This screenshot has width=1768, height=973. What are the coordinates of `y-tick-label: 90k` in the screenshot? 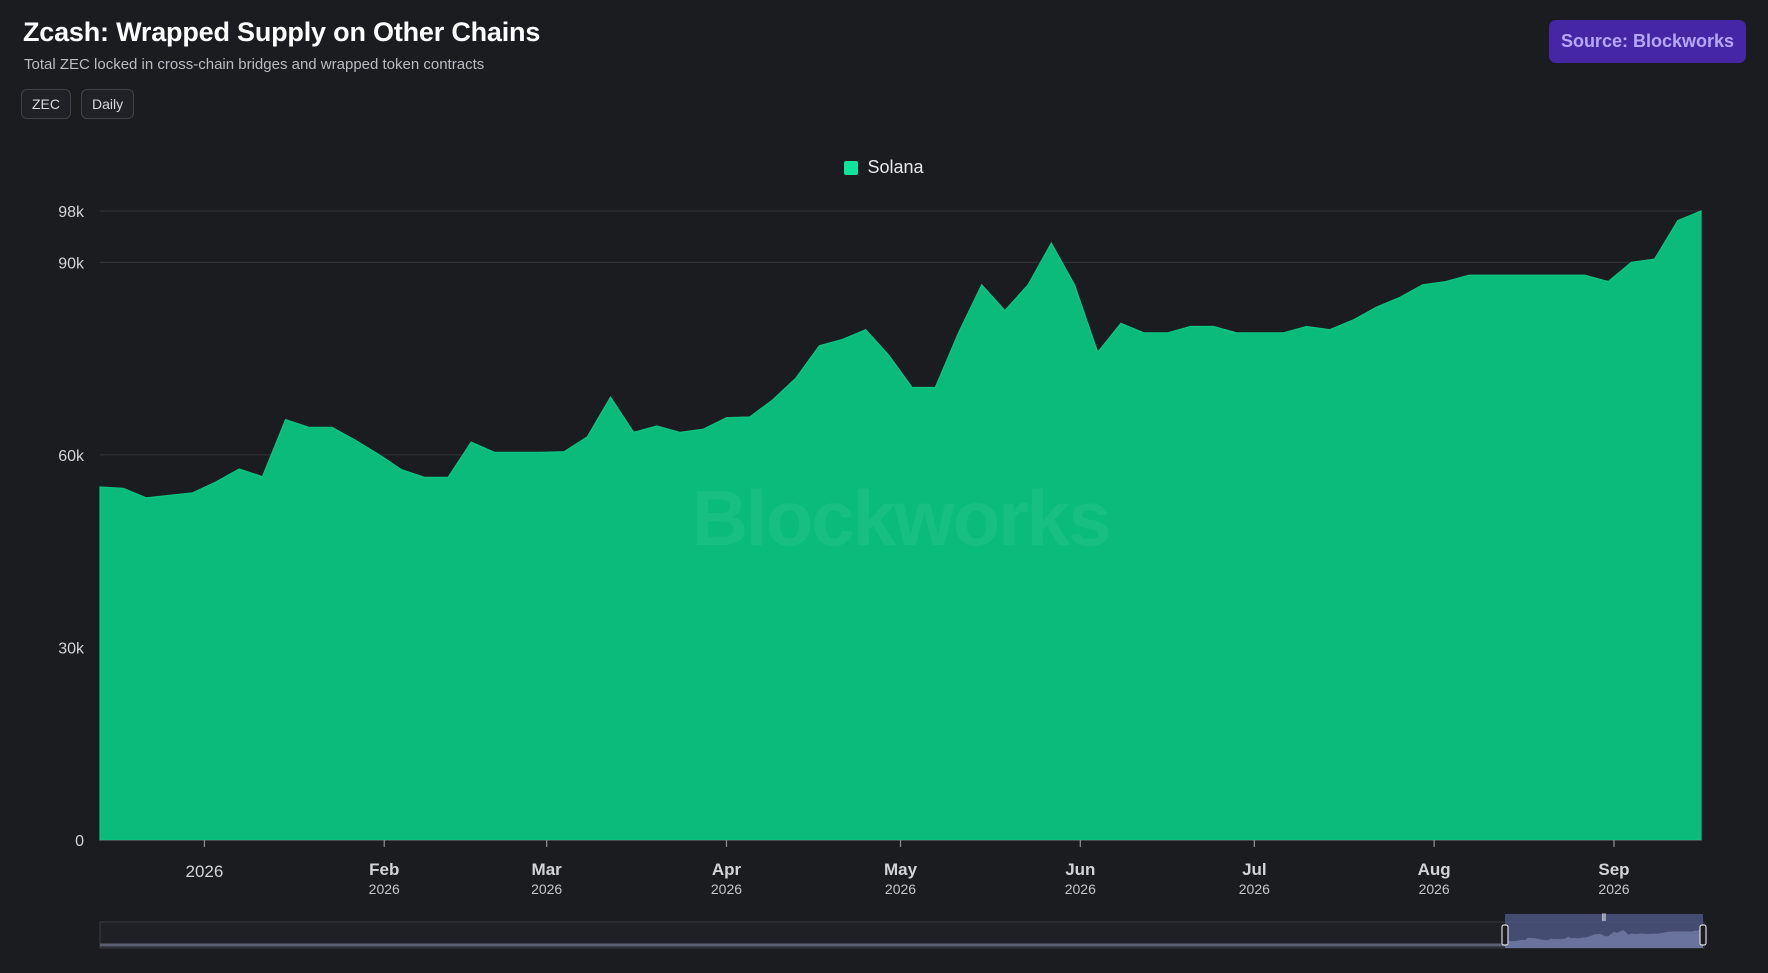 It's located at (71, 263).